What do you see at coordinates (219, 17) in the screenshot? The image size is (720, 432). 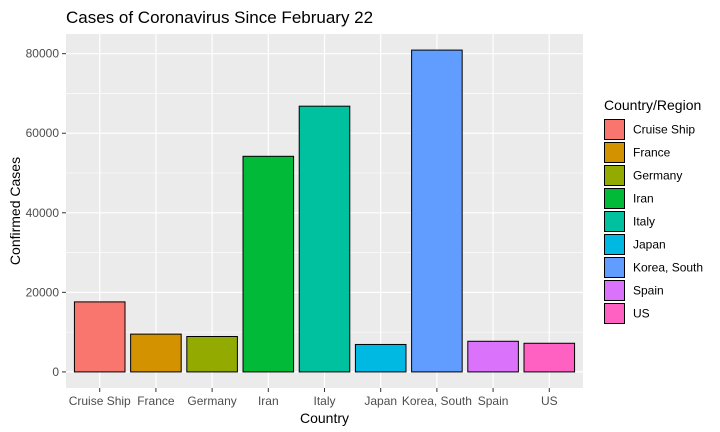 I see `chart-title: Cases of Coronavirus Since February 22` at bounding box center [219, 17].